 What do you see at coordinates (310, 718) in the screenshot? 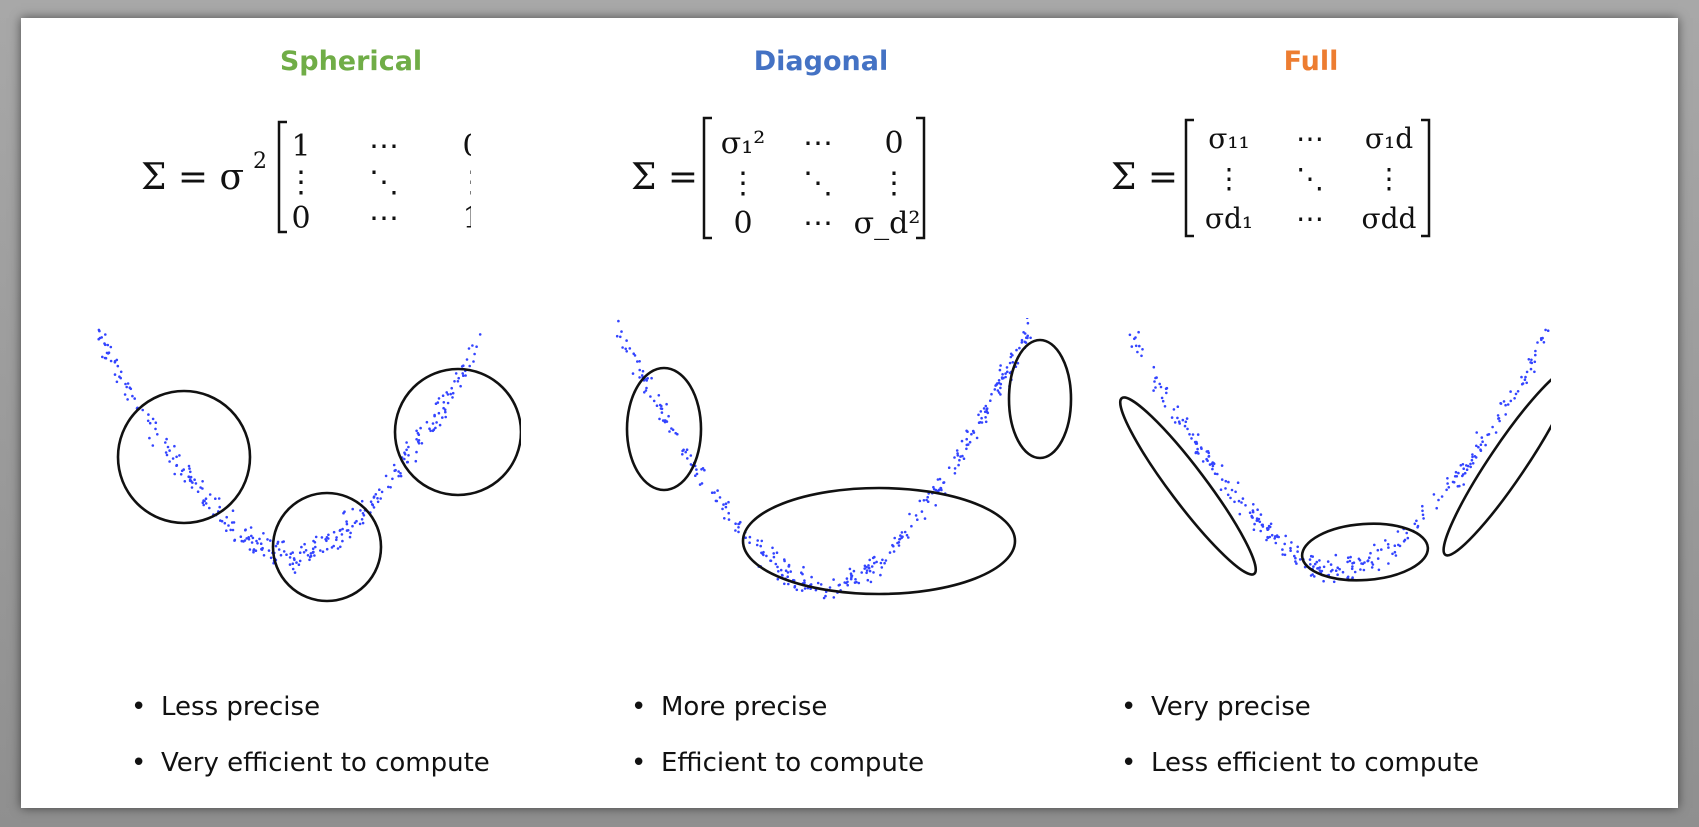
I see `bullet-item: Less precise` at bounding box center [310, 718].